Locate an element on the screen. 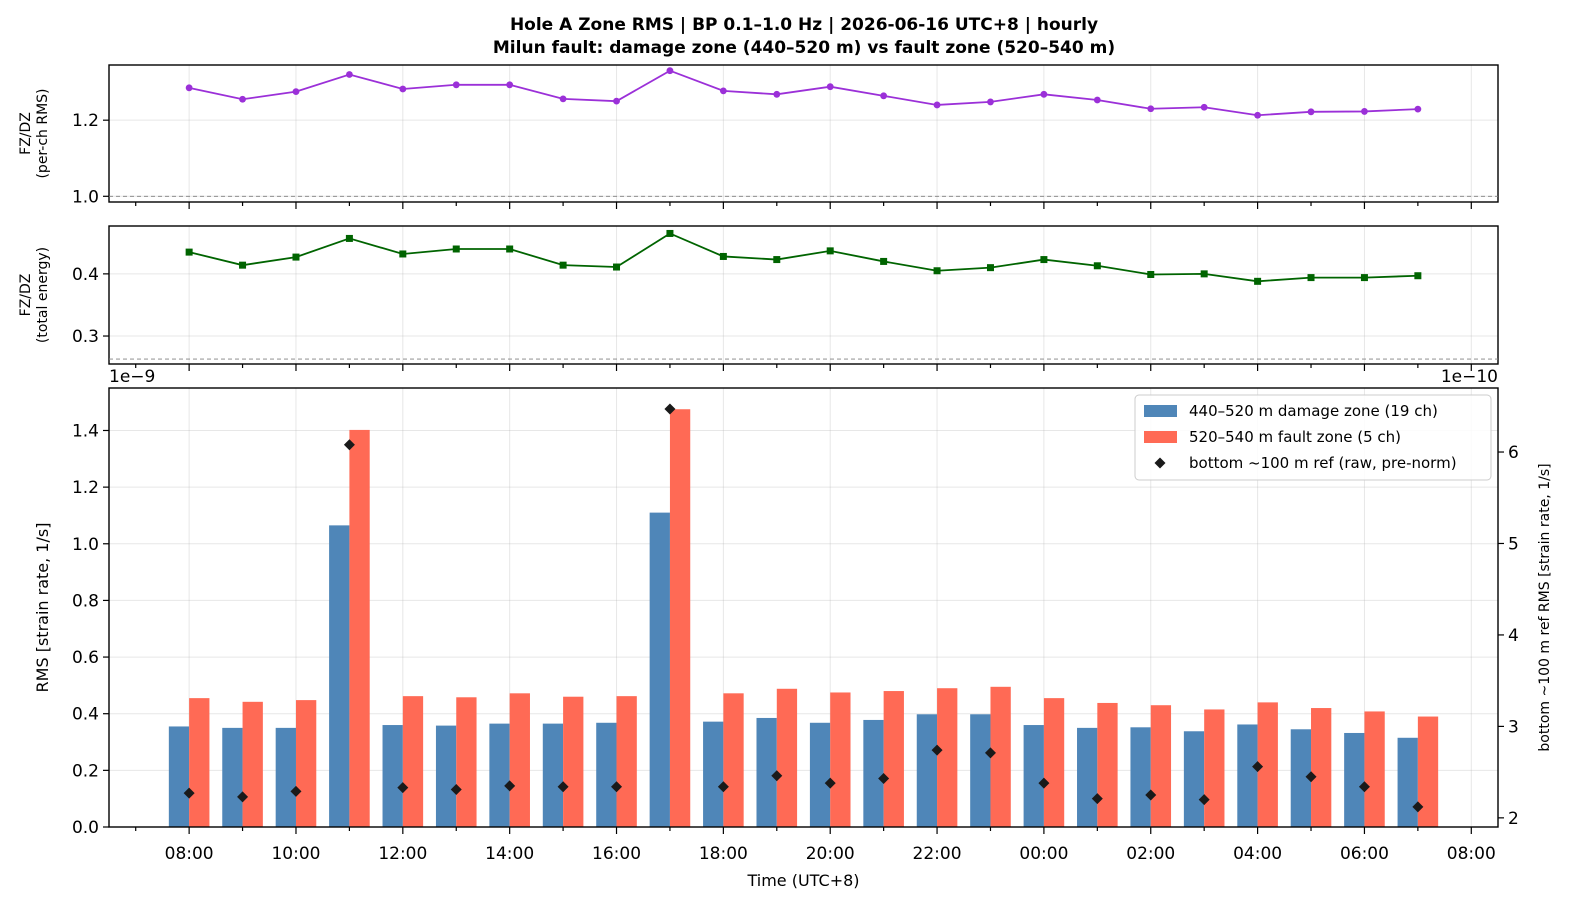 The image size is (1574, 907). x-tick-label: 18:00 is located at coordinates (723, 854).